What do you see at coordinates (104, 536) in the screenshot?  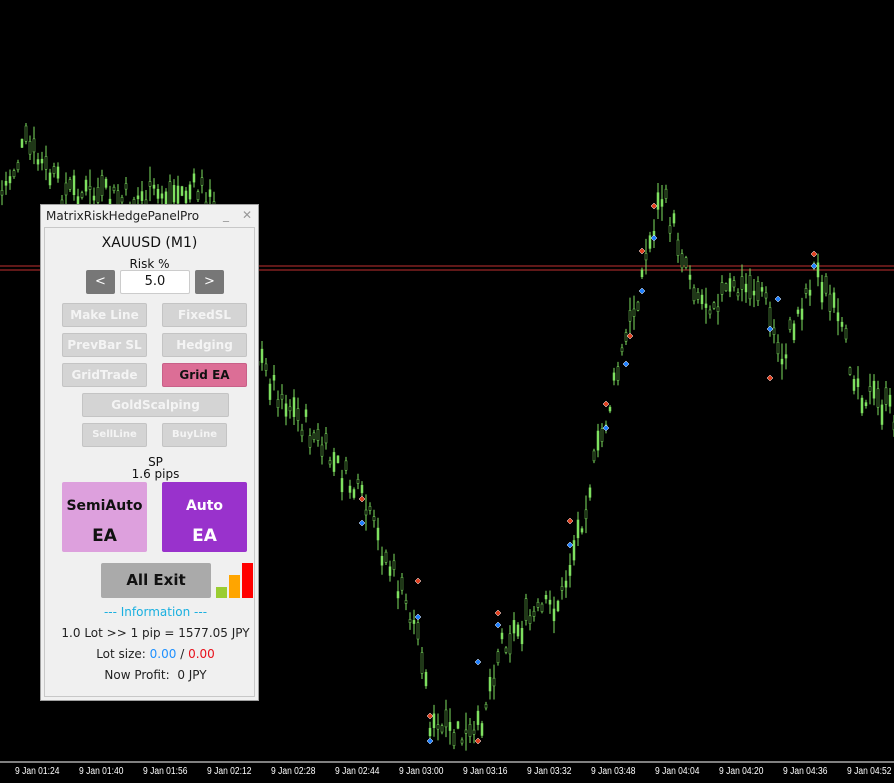 I see `semiauto-ea-label: EA` at bounding box center [104, 536].